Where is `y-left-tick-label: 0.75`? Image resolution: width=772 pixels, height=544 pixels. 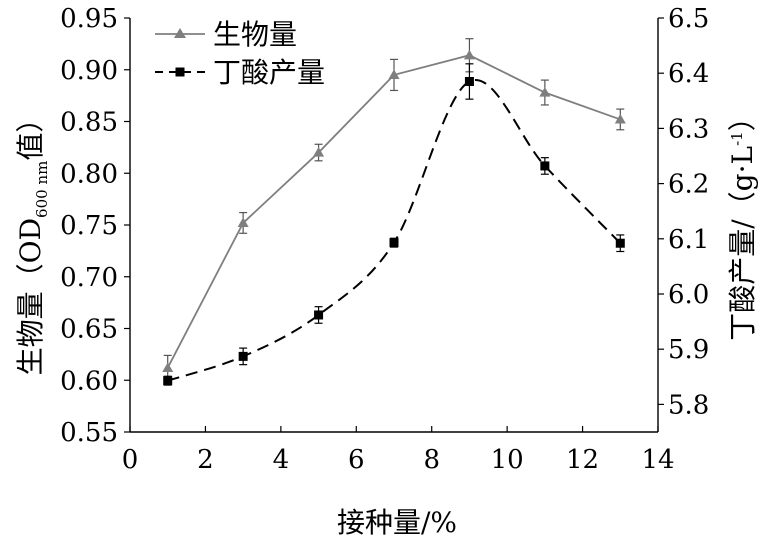 y-left-tick-label: 0.75 is located at coordinates (89, 226).